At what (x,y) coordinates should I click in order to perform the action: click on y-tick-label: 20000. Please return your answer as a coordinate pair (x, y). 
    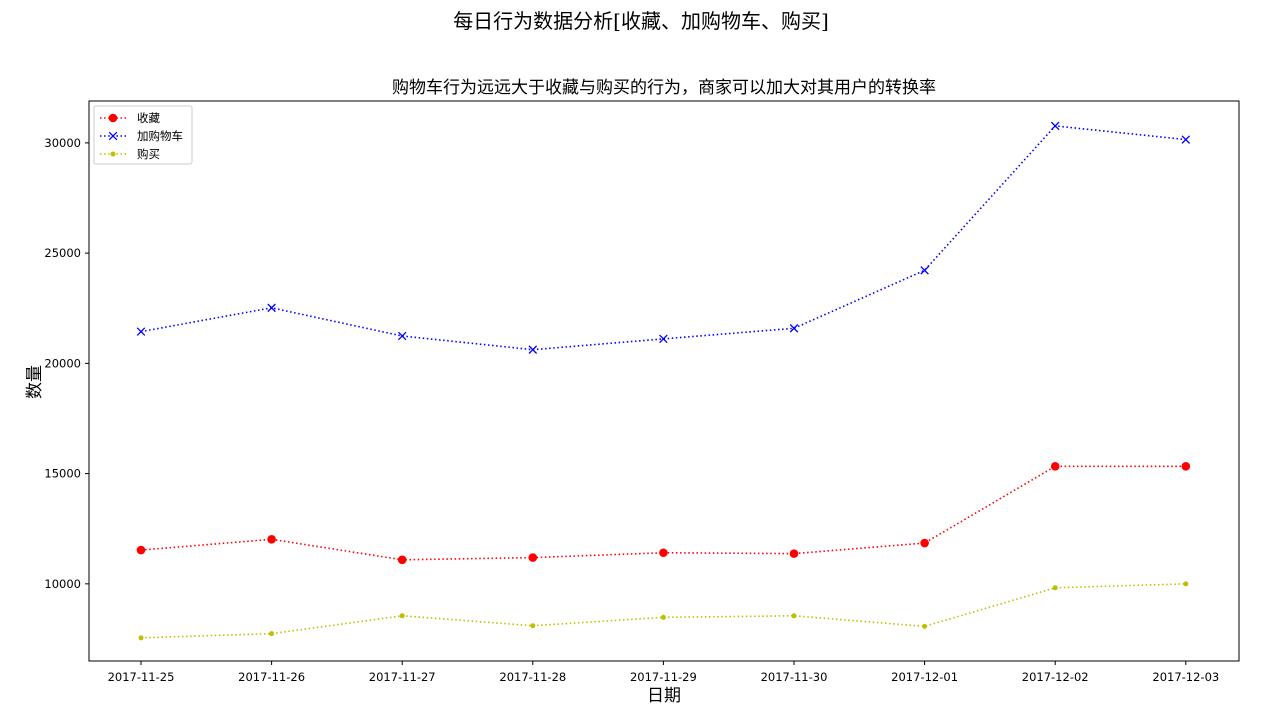
    Looking at the image, I should click on (62, 363).